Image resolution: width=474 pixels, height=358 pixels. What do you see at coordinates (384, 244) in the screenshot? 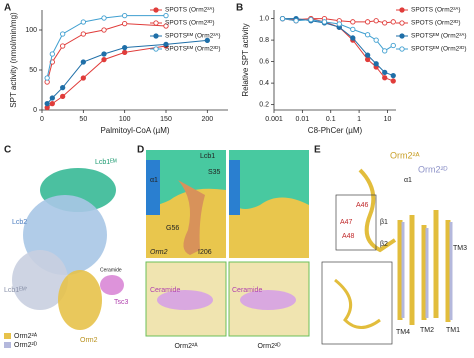
I see `label: β2` at bounding box center [384, 244].